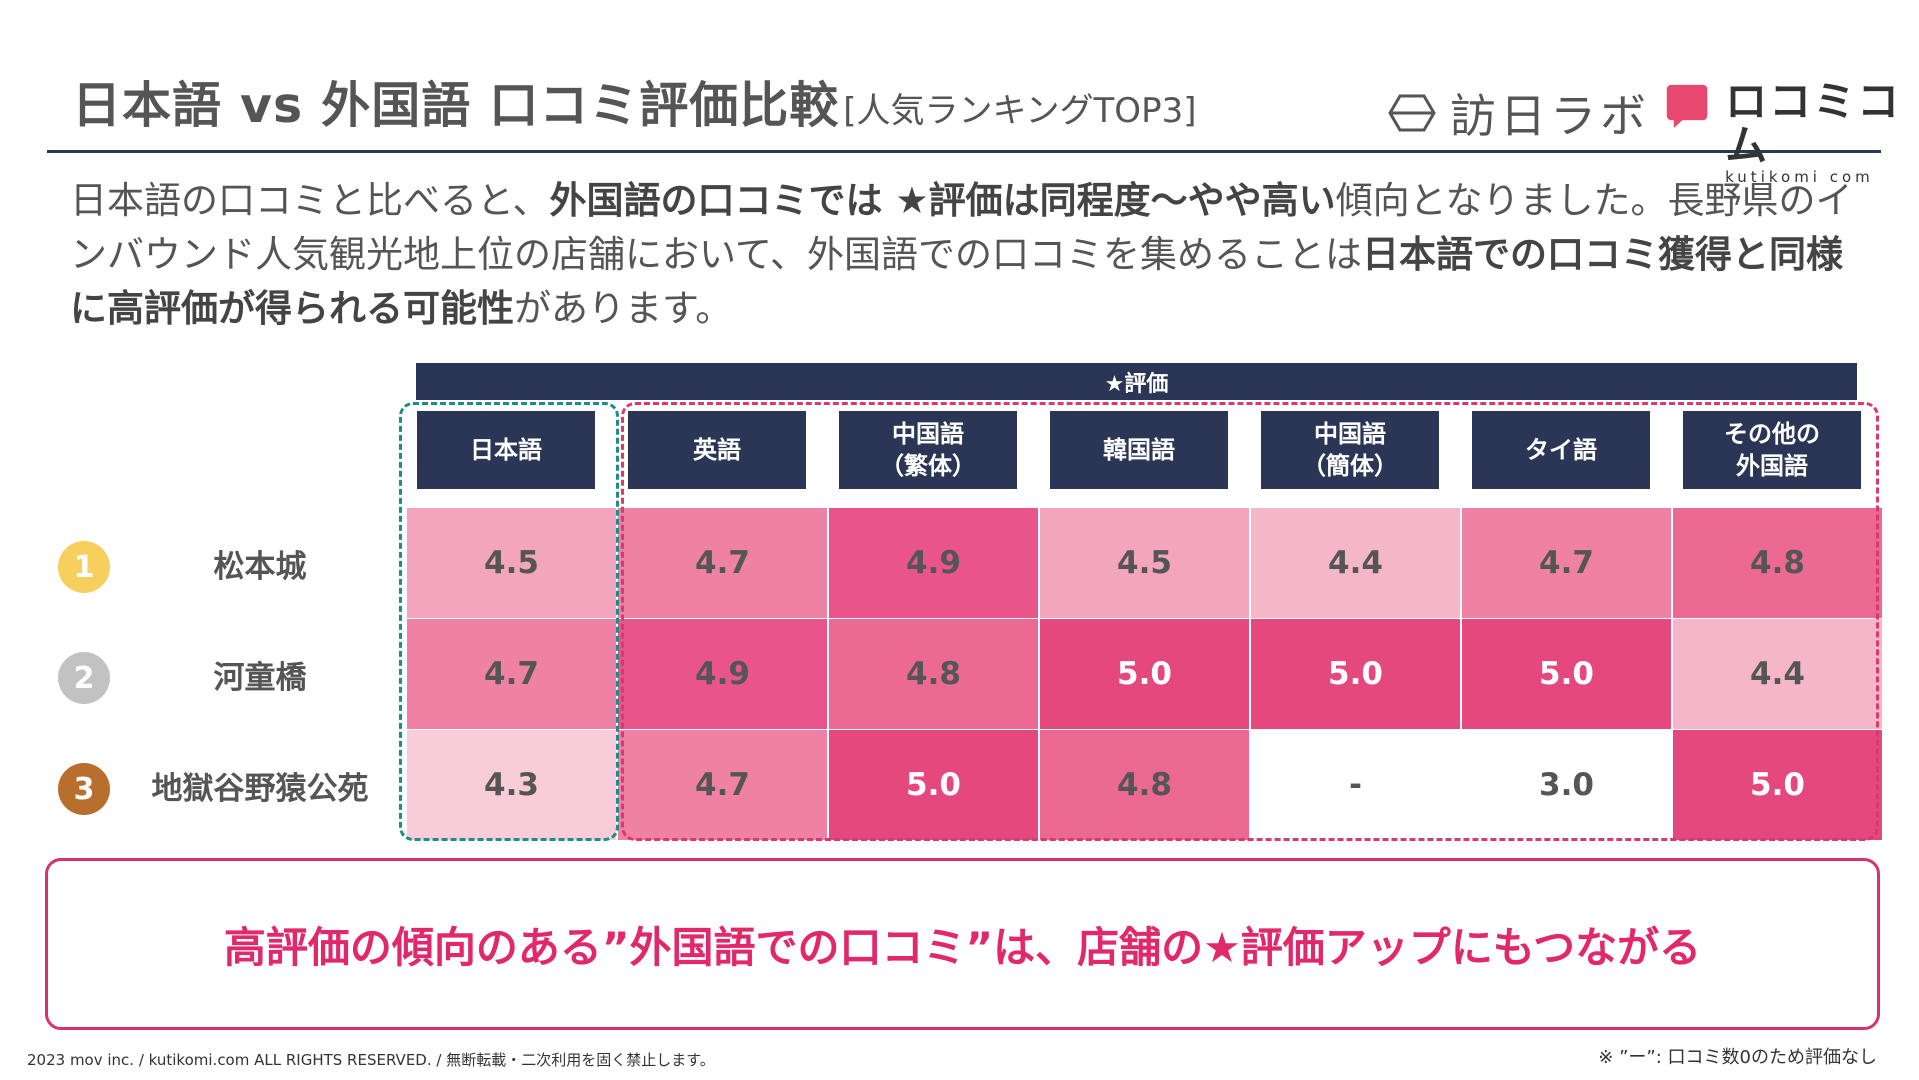 This screenshot has width=1919, height=1080. I want to click on column-header-thai: タイ語, so click(1561, 450).